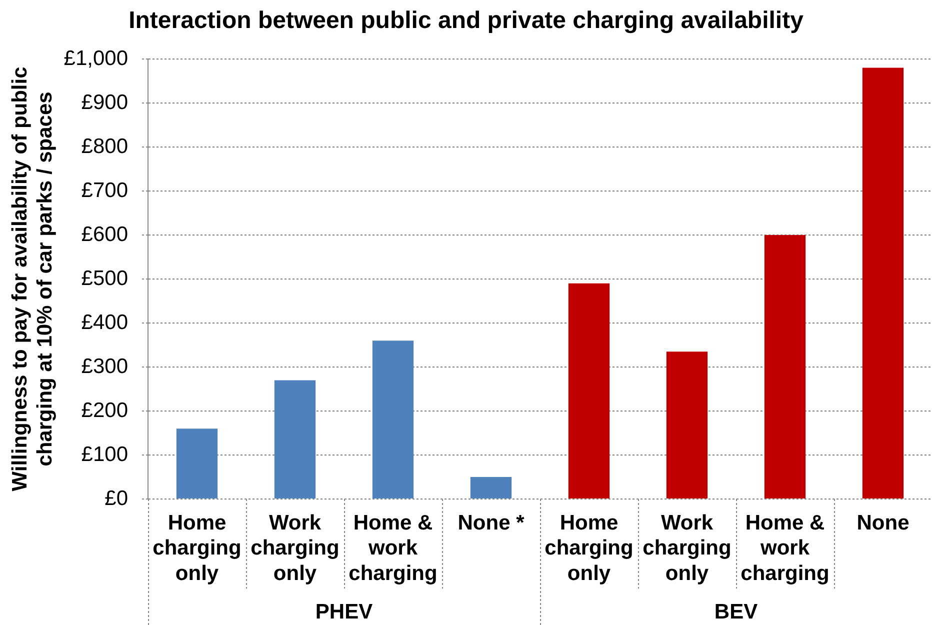 The height and width of the screenshot is (625, 934). What do you see at coordinates (344, 612) in the screenshot?
I see `text: PHEV` at bounding box center [344, 612].